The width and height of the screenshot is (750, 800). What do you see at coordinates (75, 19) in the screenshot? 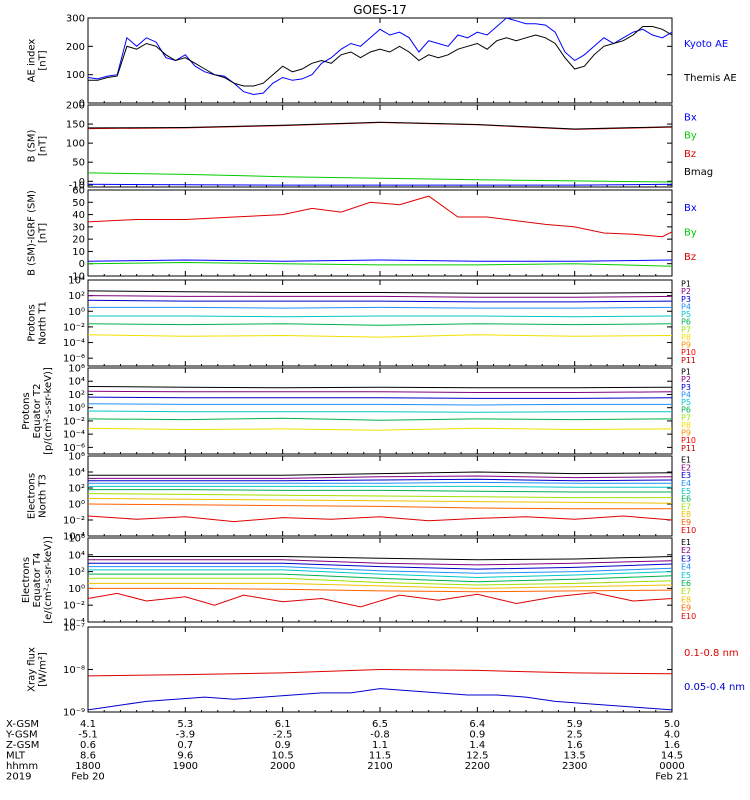
I see `y-tick-label: 300` at bounding box center [75, 19].